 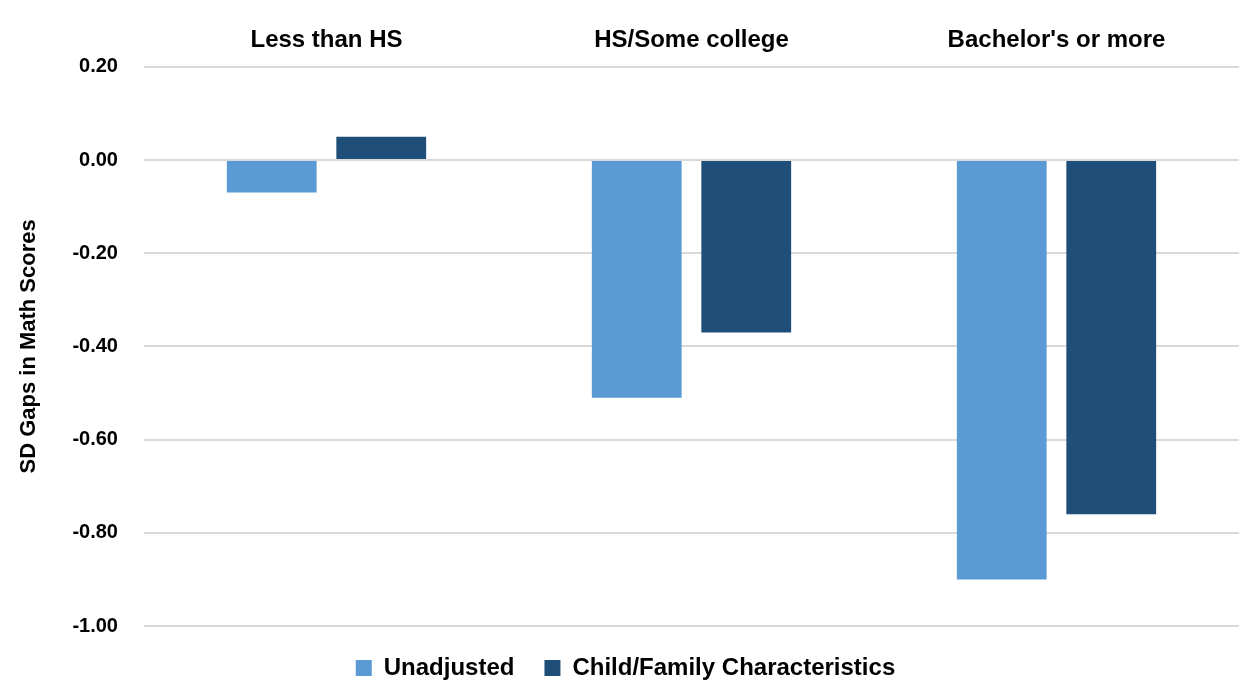 I want to click on x-tick-label: HS/Some college, so click(x=691, y=39).